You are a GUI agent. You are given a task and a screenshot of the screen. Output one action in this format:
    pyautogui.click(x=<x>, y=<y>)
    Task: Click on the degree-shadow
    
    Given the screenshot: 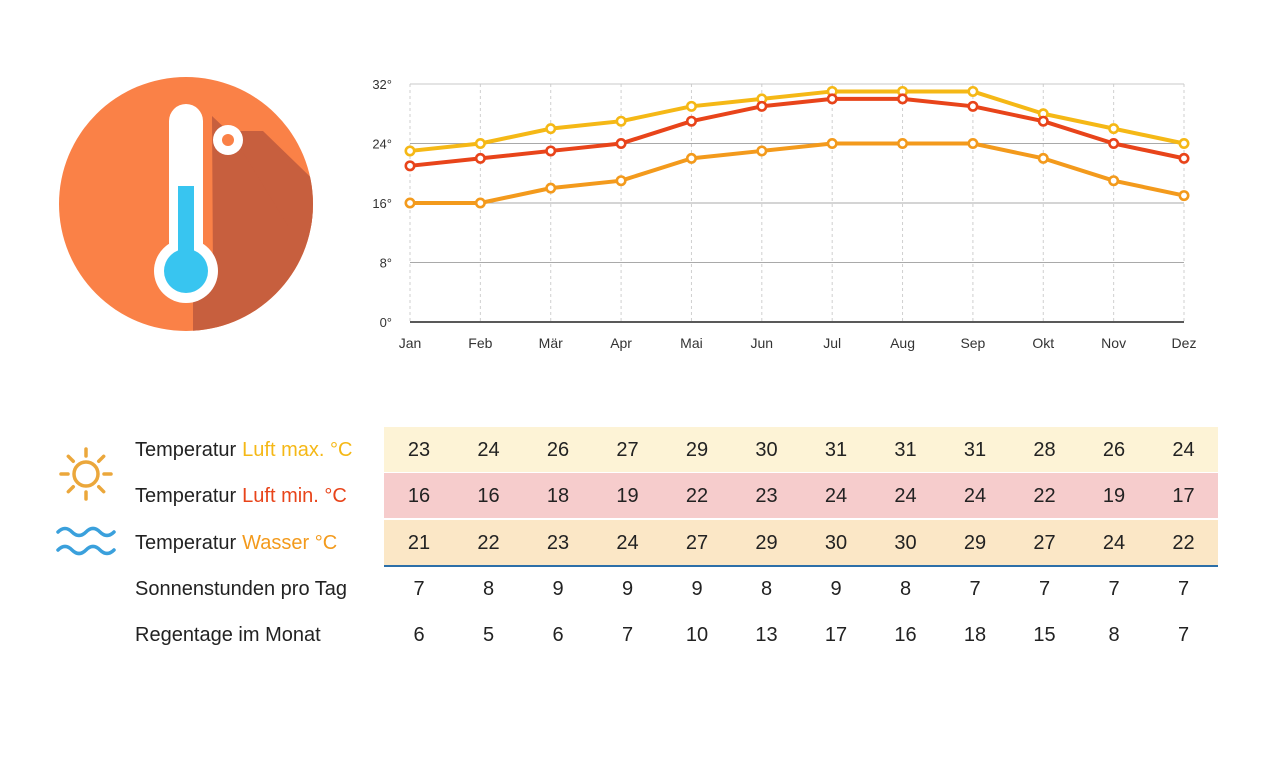 What is the action you would take?
    pyautogui.click(x=271, y=178)
    